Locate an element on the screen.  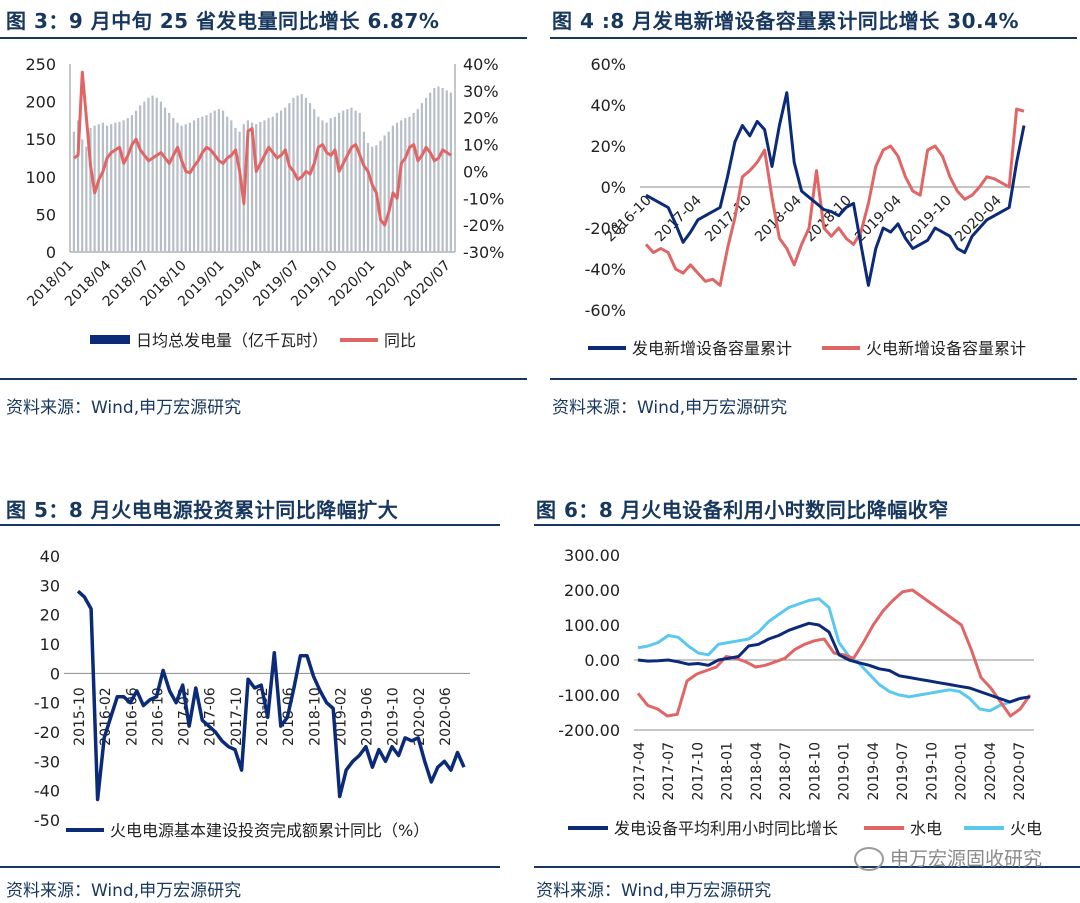
chart4-source: 资料来源：Wind,申万宏源研究 is located at coordinates (670, 408).